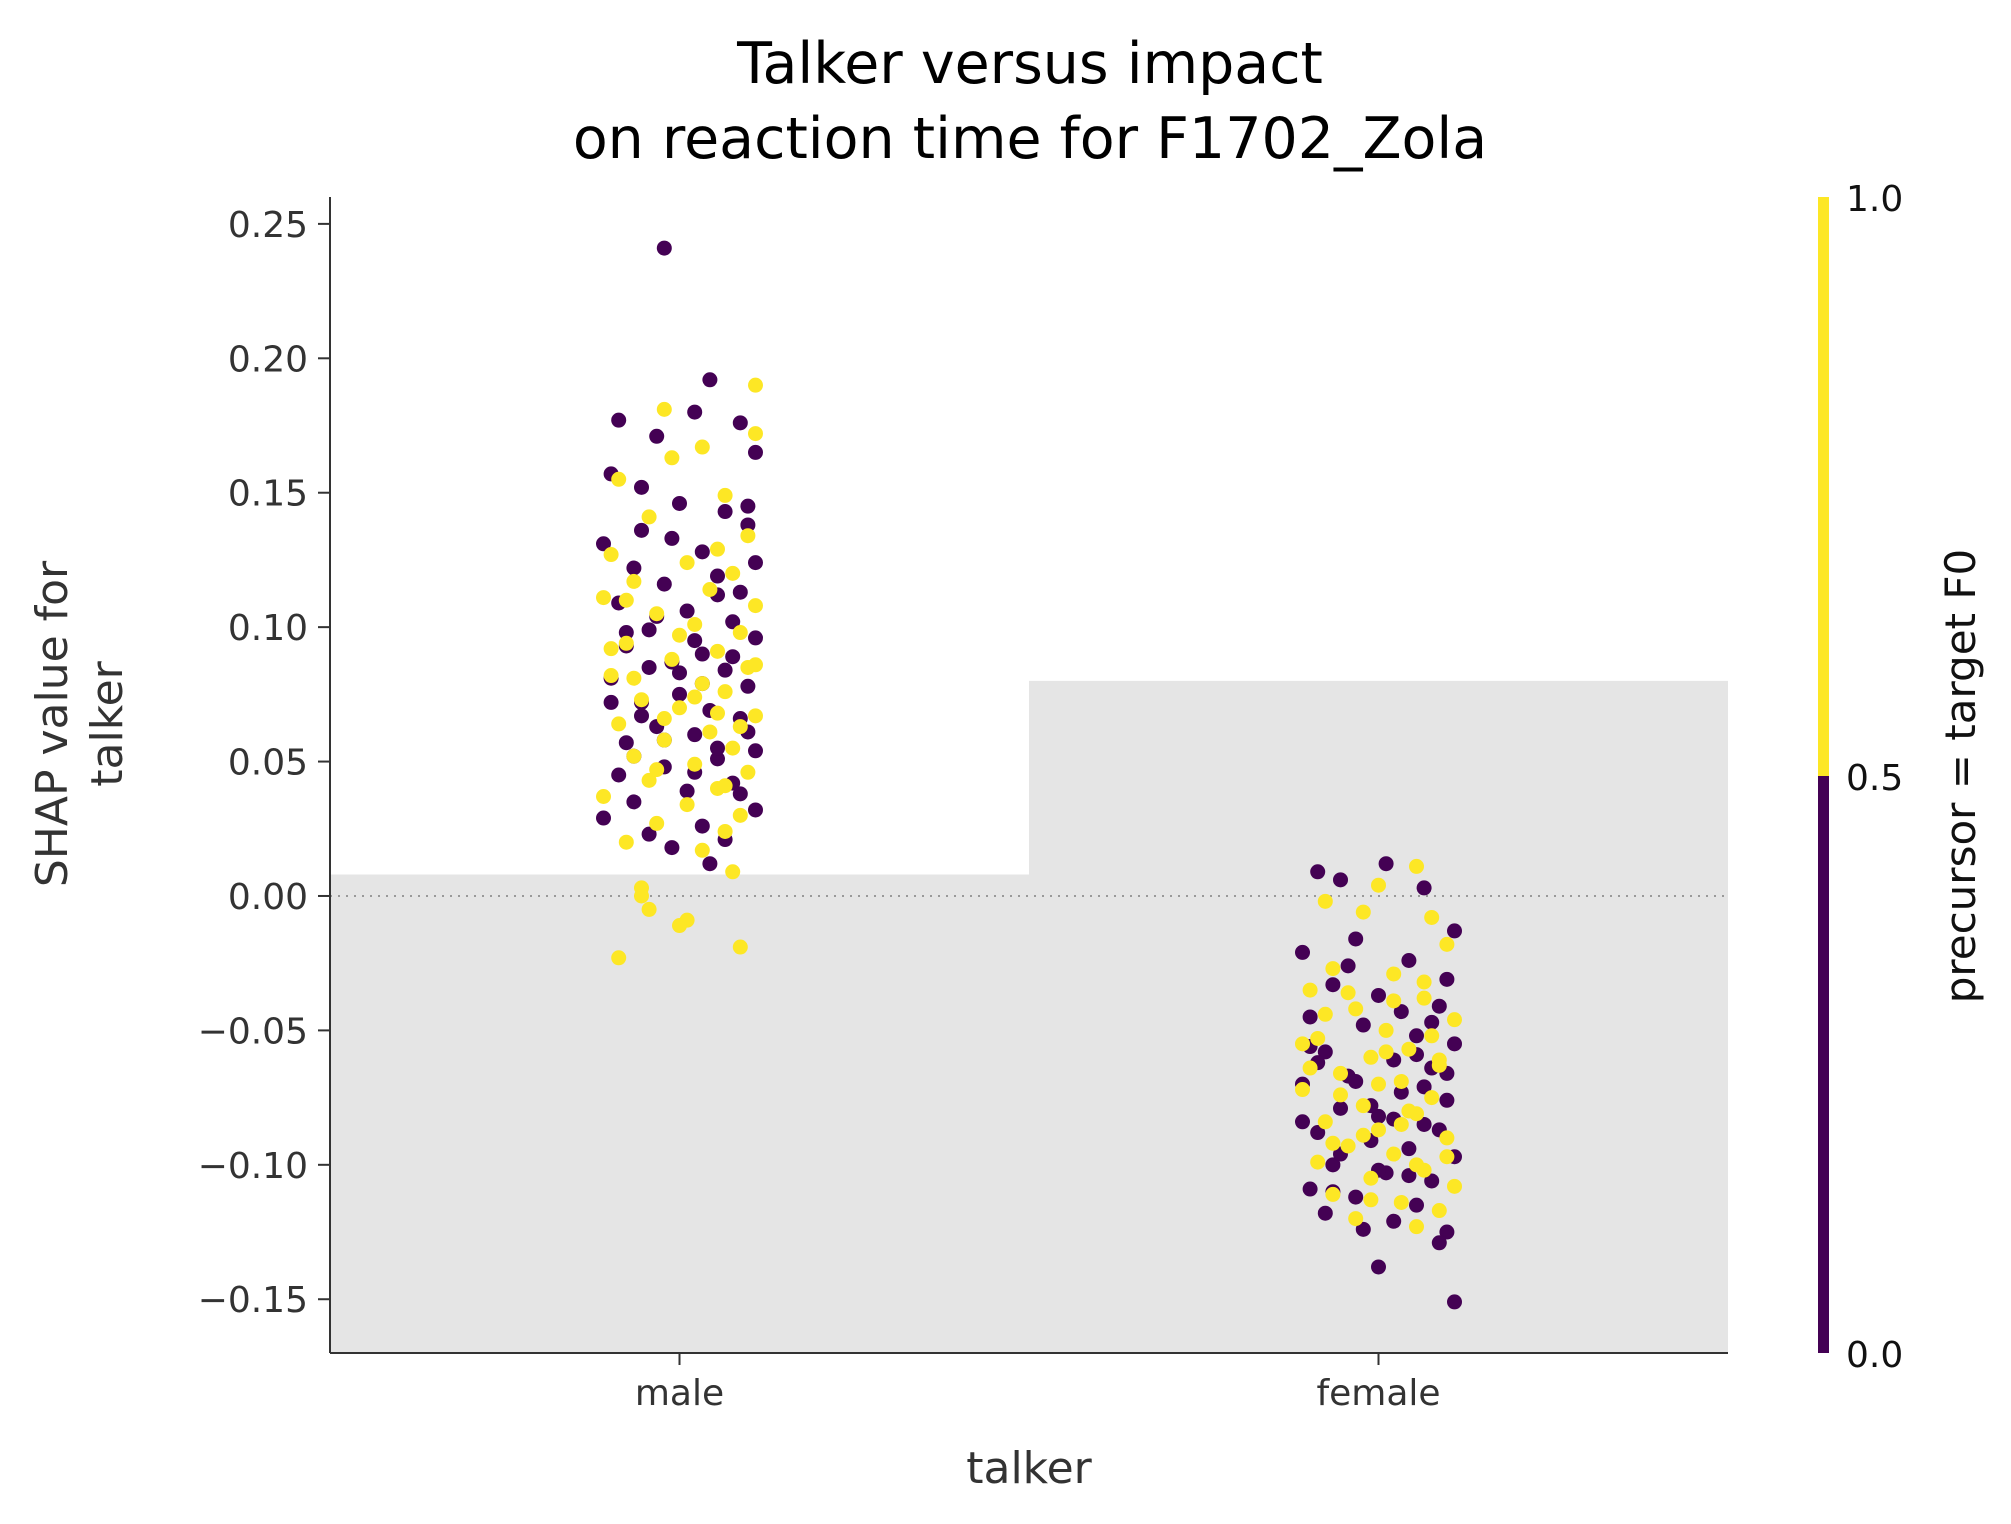 The height and width of the screenshot is (1524, 2011). I want to click on y-axis-label-line-1: SHAP value for, so click(52, 723).